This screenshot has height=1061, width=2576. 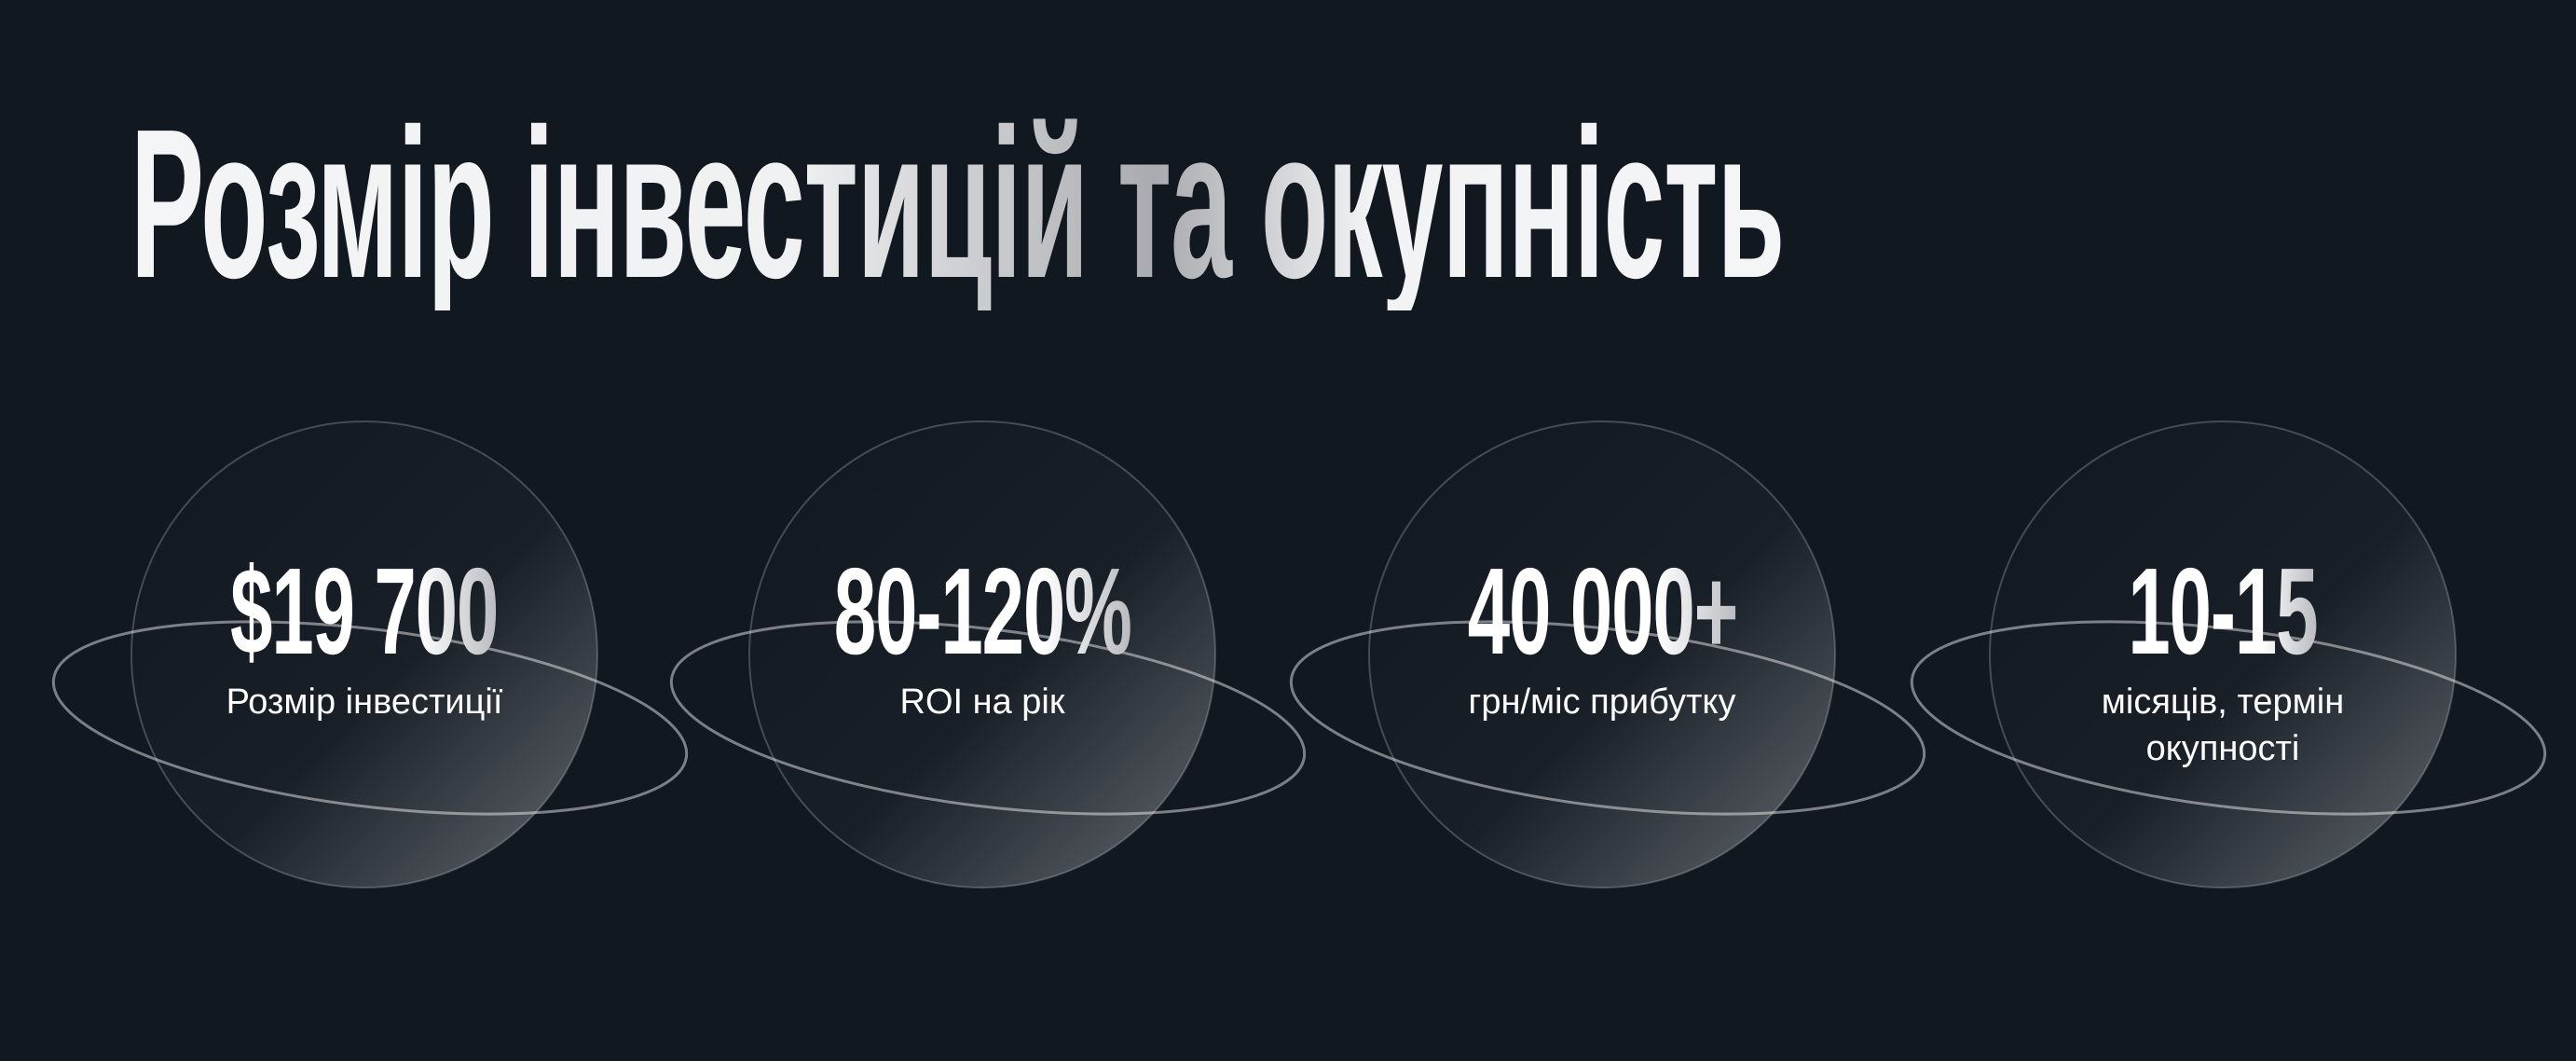 I want to click on stat-label: грн/міс прибутку, so click(x=1602, y=702).